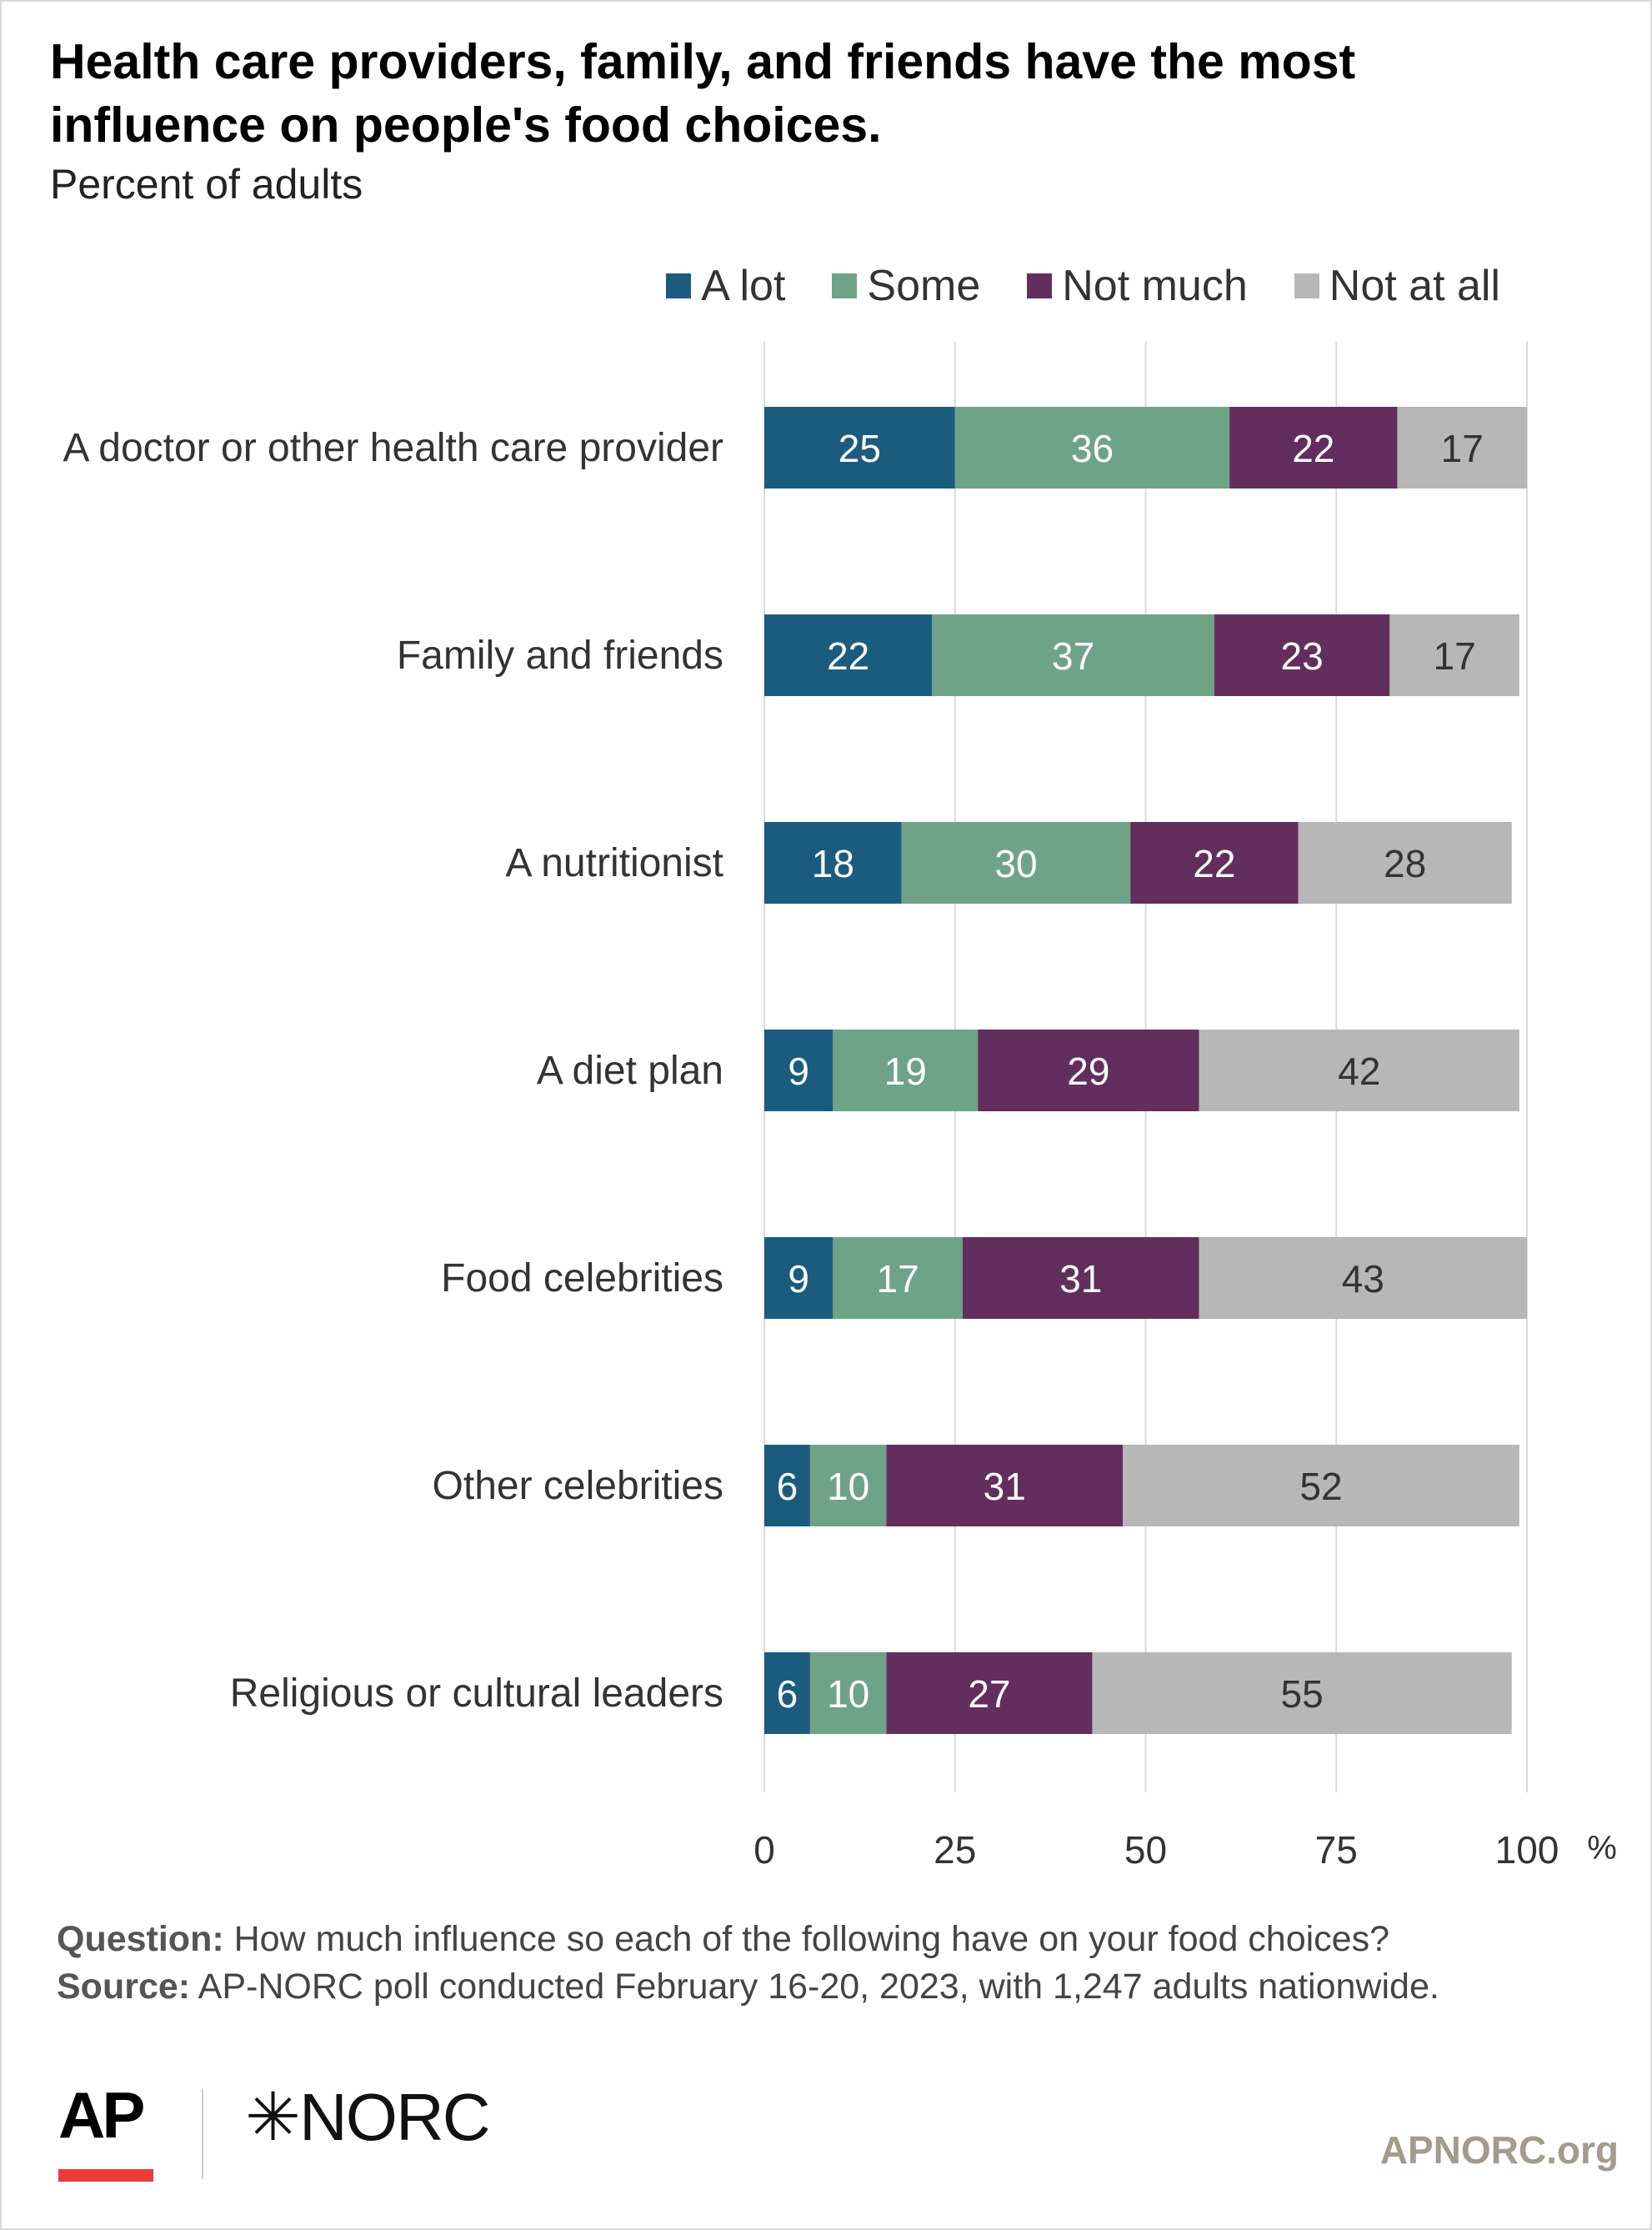 Image resolution: width=1652 pixels, height=2230 pixels. What do you see at coordinates (924, 286) in the screenshot?
I see `legend-label-some: Some` at bounding box center [924, 286].